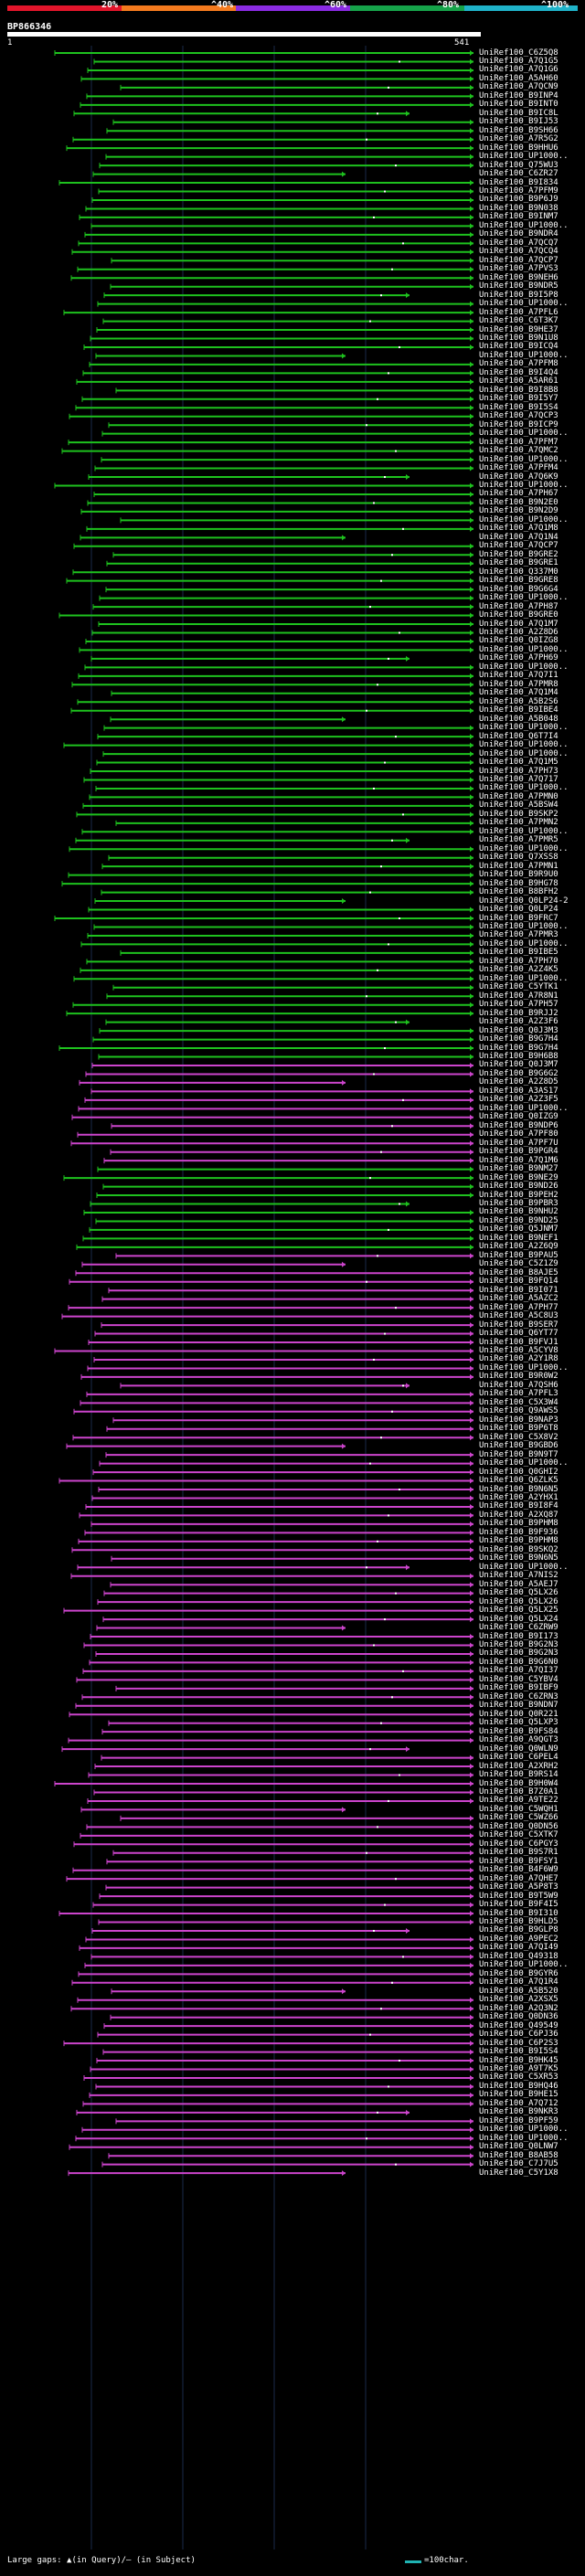 This screenshot has height=2576, width=585. I want to click on hit-label: UniRef100_B9IBE4, so click(518, 710).